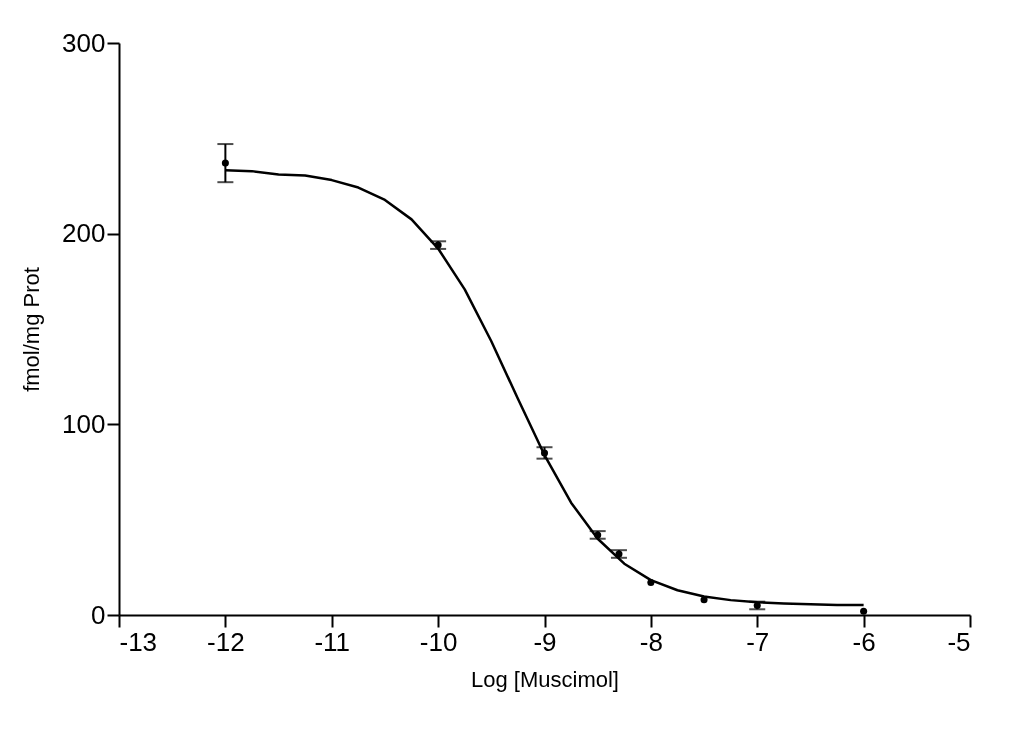 This screenshot has width=1020, height=737. What do you see at coordinates (84, 42) in the screenshot?
I see `y-tick-label: 300` at bounding box center [84, 42].